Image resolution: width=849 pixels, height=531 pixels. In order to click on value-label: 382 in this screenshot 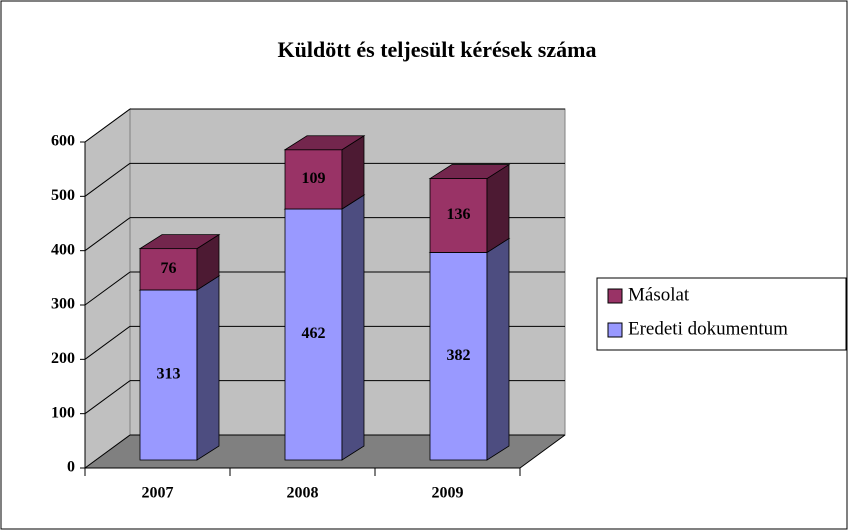, I will do `click(459, 355)`.